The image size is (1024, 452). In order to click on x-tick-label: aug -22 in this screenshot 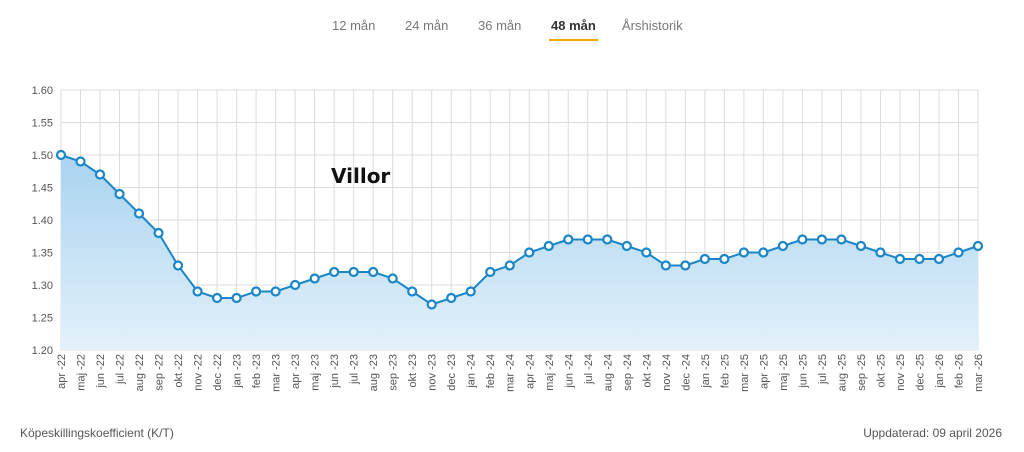, I will do `click(140, 372)`.